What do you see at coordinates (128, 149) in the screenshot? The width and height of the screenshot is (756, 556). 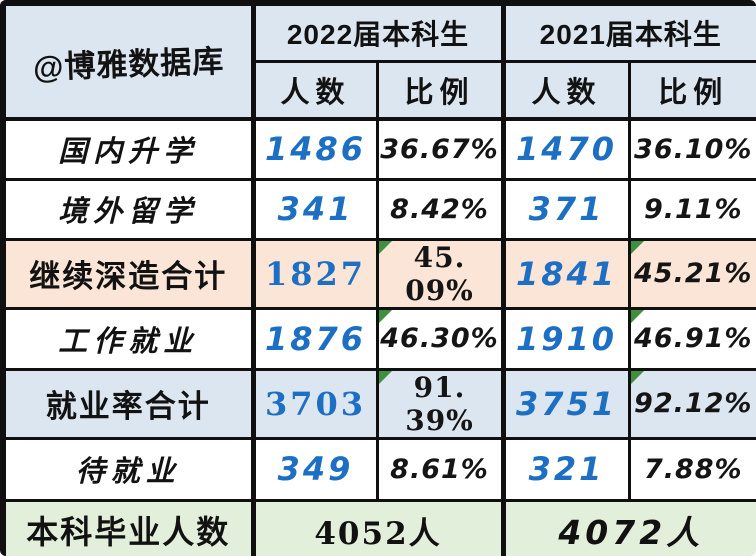 I see `label-cell: 国内升学` at bounding box center [128, 149].